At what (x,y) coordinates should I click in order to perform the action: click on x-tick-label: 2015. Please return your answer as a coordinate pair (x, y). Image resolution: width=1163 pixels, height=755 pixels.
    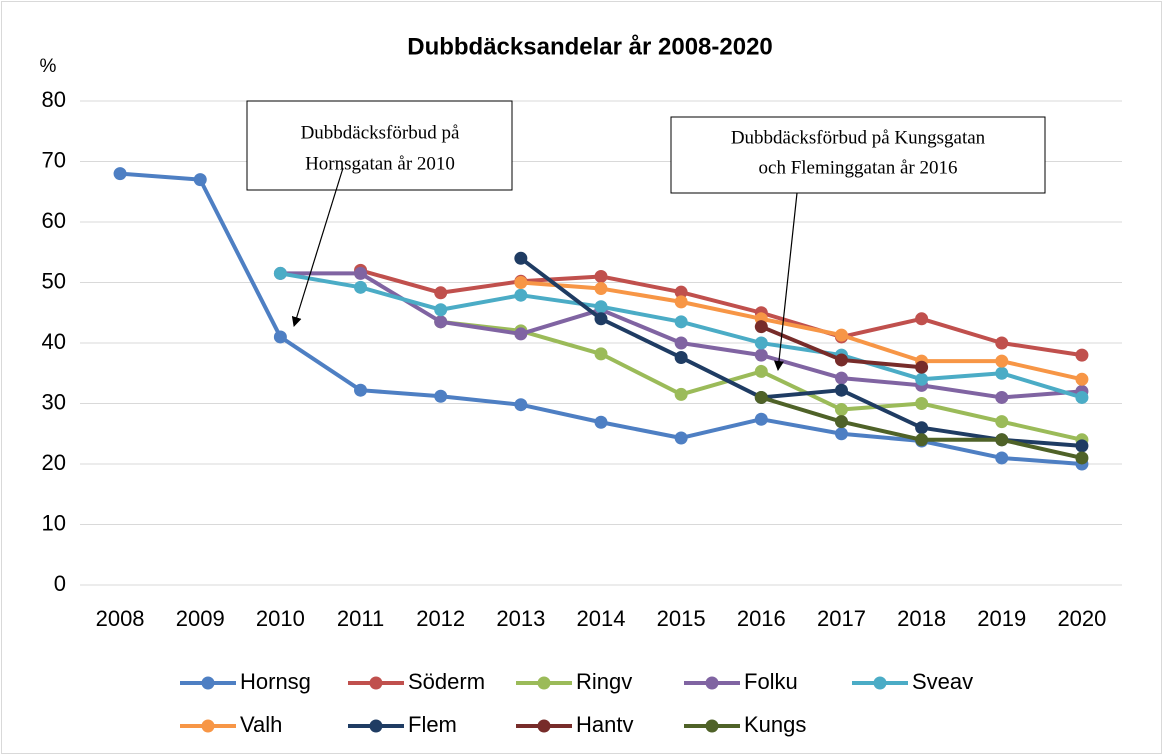
    Looking at the image, I should click on (681, 618).